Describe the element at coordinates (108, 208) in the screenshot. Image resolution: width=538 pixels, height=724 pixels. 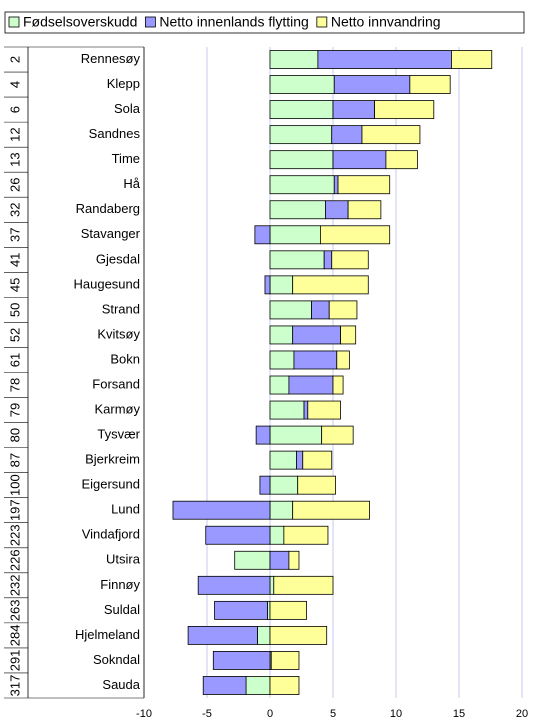
I see `y-tick-label: Randaberg` at that location.